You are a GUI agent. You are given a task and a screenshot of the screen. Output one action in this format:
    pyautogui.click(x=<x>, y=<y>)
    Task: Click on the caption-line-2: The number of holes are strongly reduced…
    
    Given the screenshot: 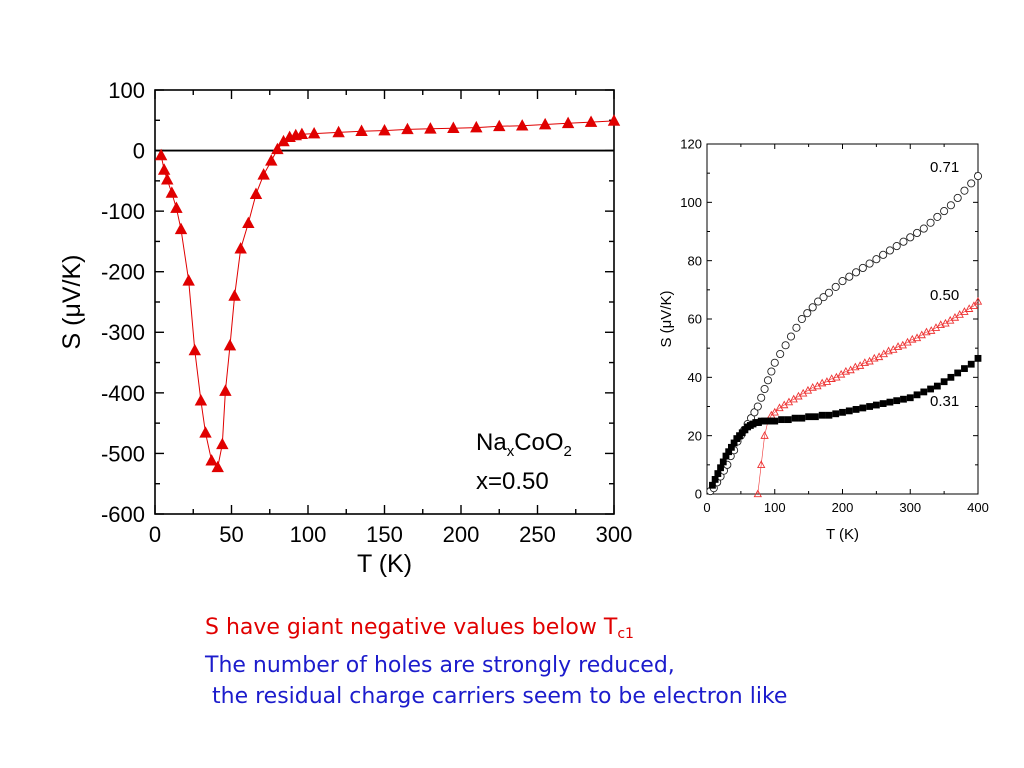 What is the action you would take?
    pyautogui.click(x=440, y=665)
    